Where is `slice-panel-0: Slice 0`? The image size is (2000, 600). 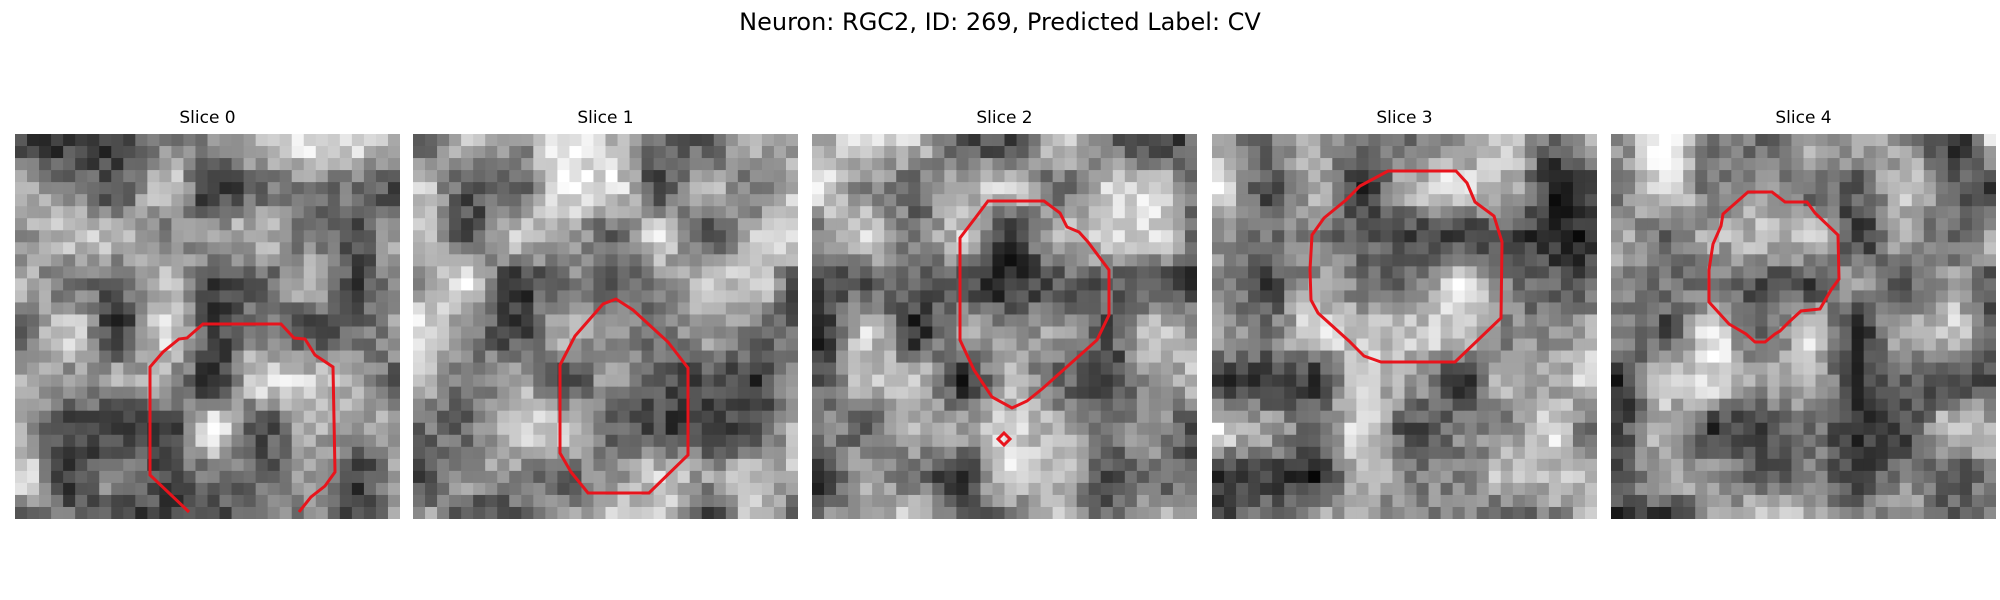 slice-panel-0: Slice 0 is located at coordinates (207, 313).